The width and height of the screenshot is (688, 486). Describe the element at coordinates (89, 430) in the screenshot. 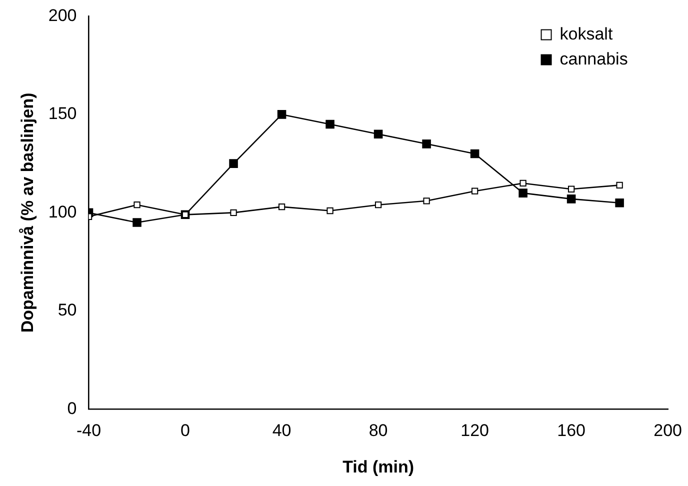

I see `x-tick-label: -40` at that location.